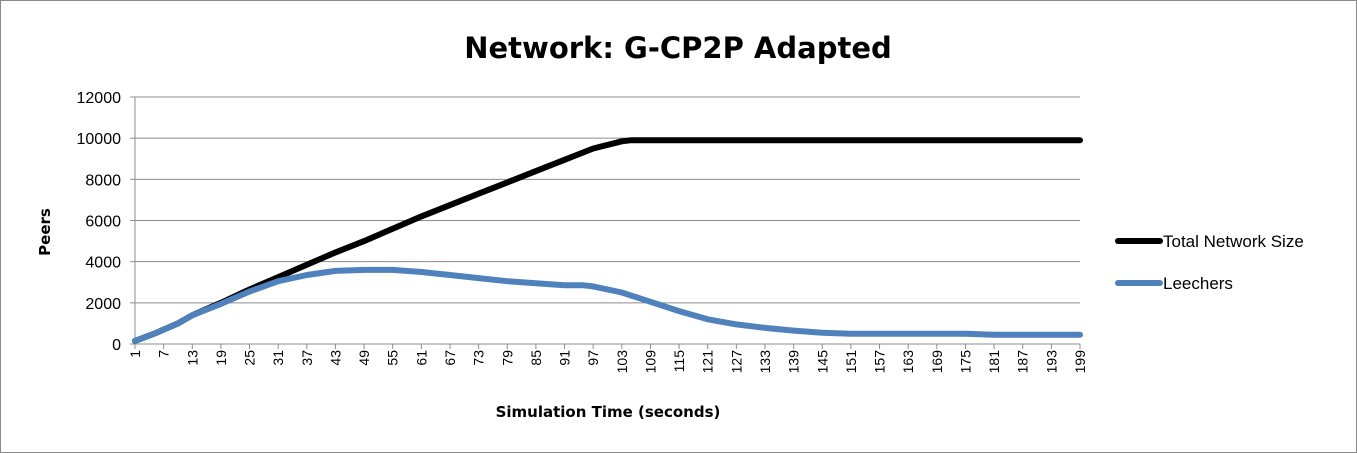  Describe the element at coordinates (937, 362) in the screenshot. I see `x-tick-label: 169` at that location.